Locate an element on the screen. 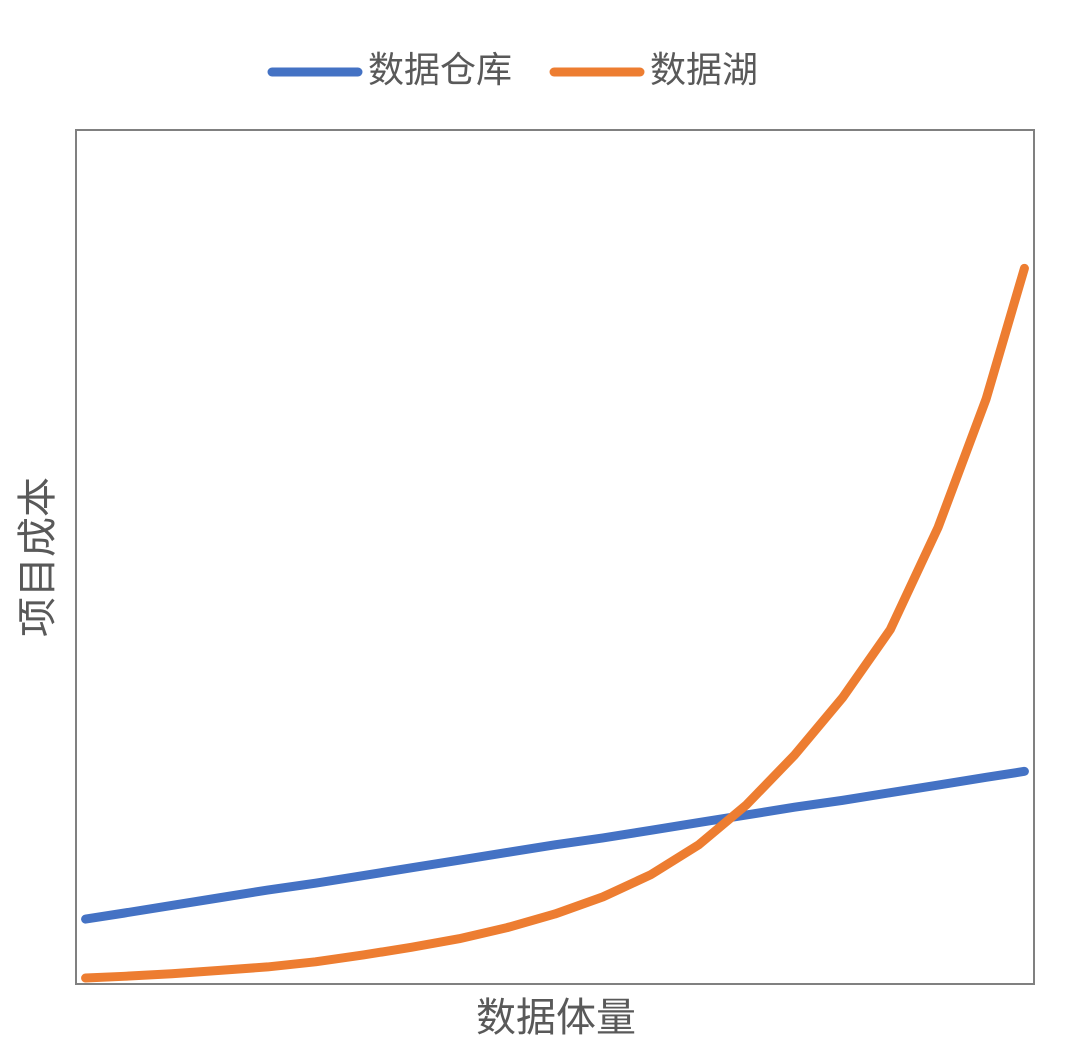 The width and height of the screenshot is (1080, 1060). legend-label: 数据仓库 is located at coordinates (440, 70).